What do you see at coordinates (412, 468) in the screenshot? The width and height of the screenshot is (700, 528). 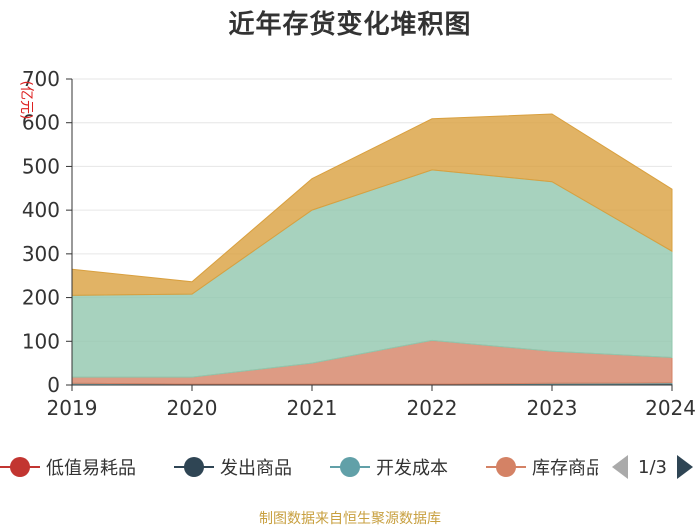 I see `legend-label: 开发成本` at bounding box center [412, 468].